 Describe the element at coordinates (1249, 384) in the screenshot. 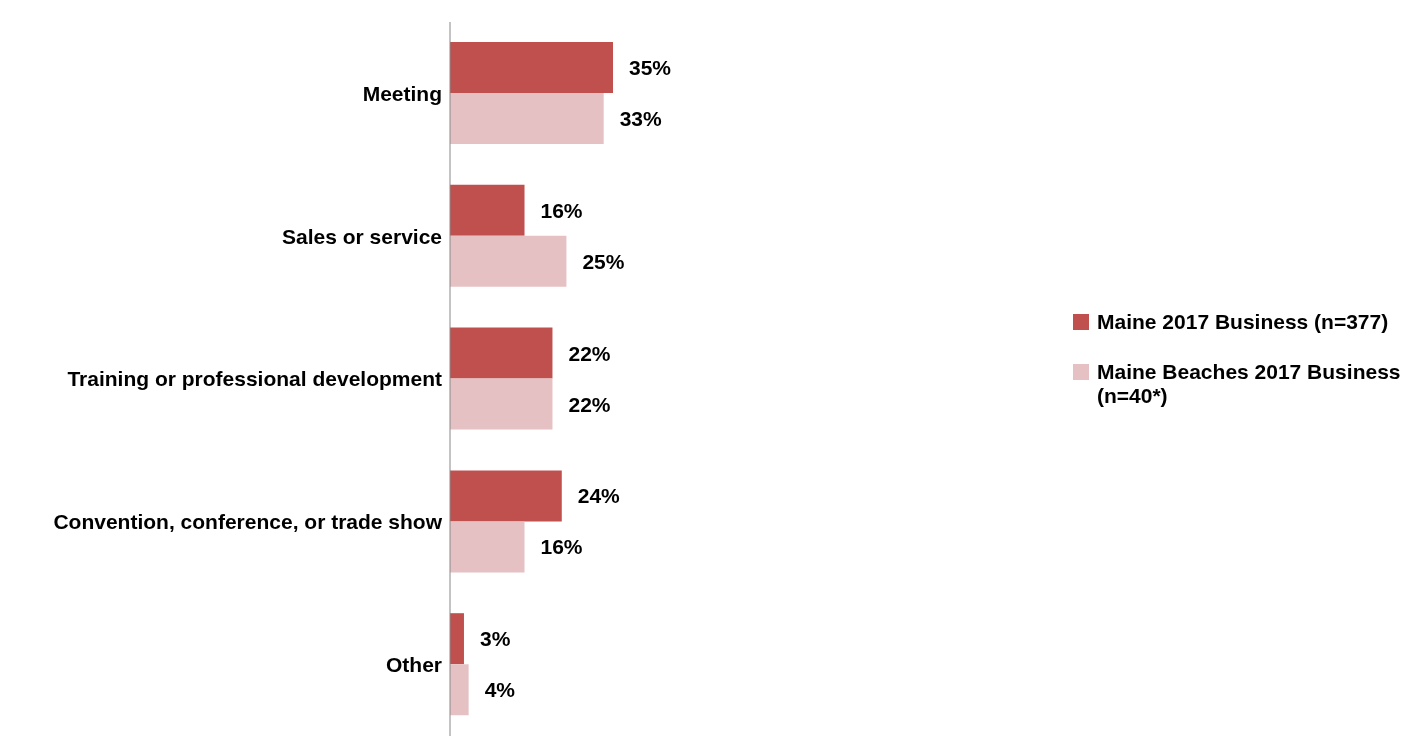

I see `legend-label: Maine Beaches 2017 Business (n=40*)` at that location.